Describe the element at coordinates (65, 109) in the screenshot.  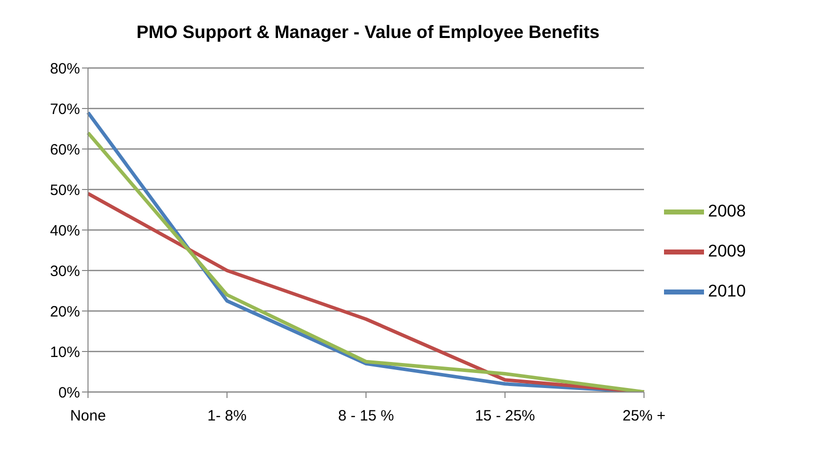
I see `y-tick-label: 70%` at that location.